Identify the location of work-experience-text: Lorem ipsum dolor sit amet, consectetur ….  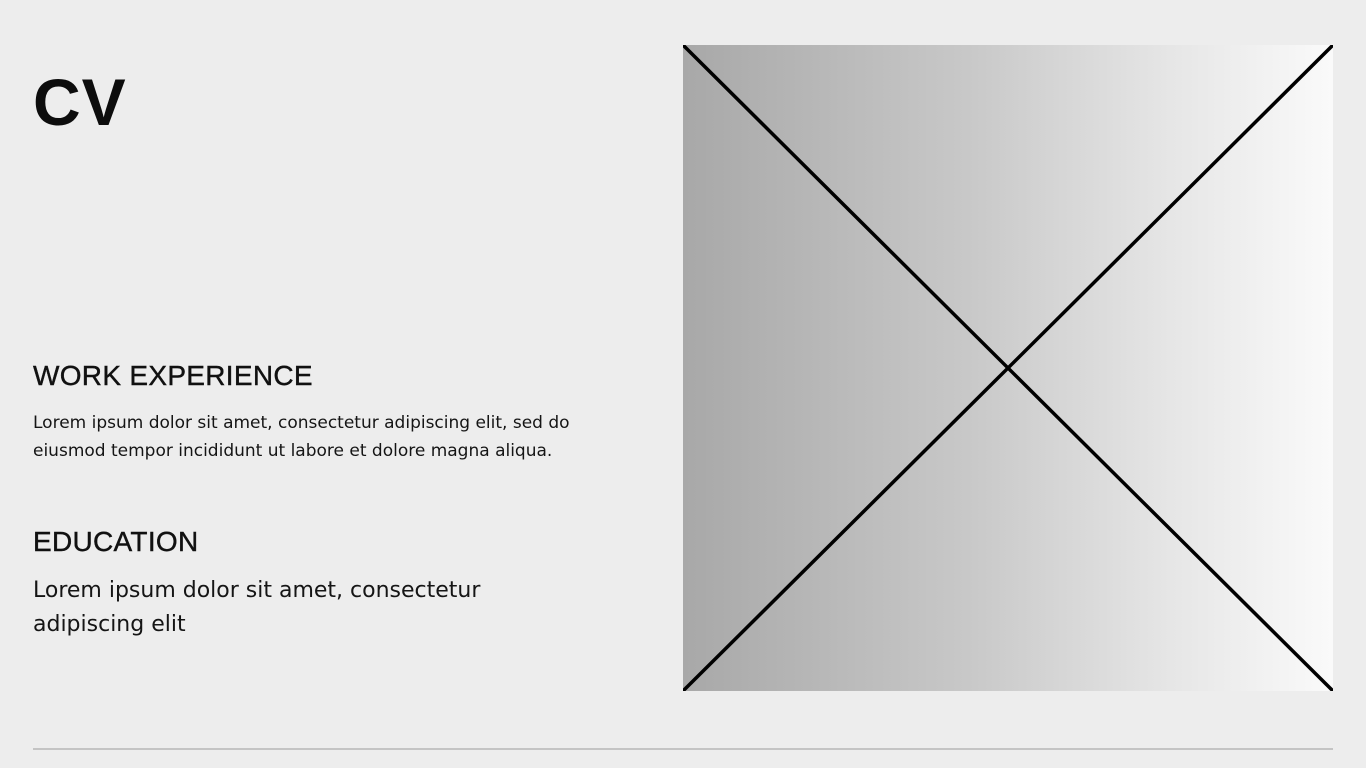
(301, 437).